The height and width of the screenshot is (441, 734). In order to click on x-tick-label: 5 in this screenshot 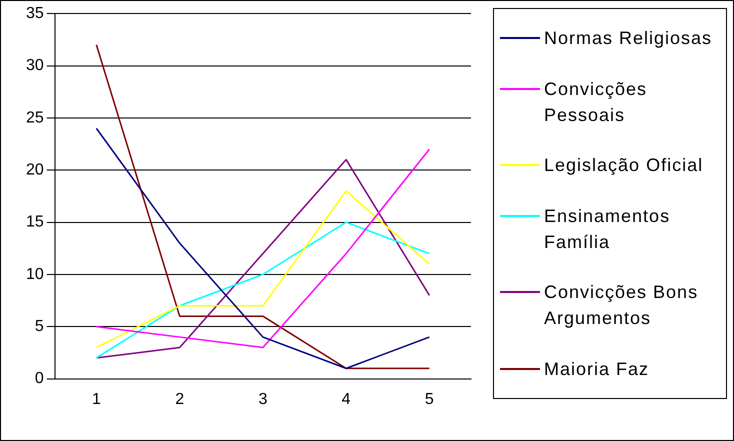, I will do `click(429, 399)`.